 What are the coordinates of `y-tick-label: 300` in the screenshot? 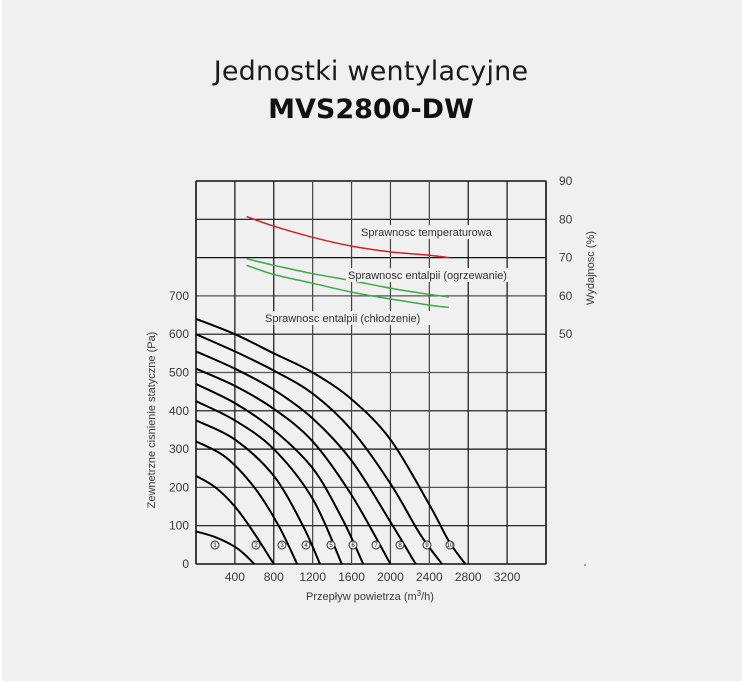 It's located at (179, 449).